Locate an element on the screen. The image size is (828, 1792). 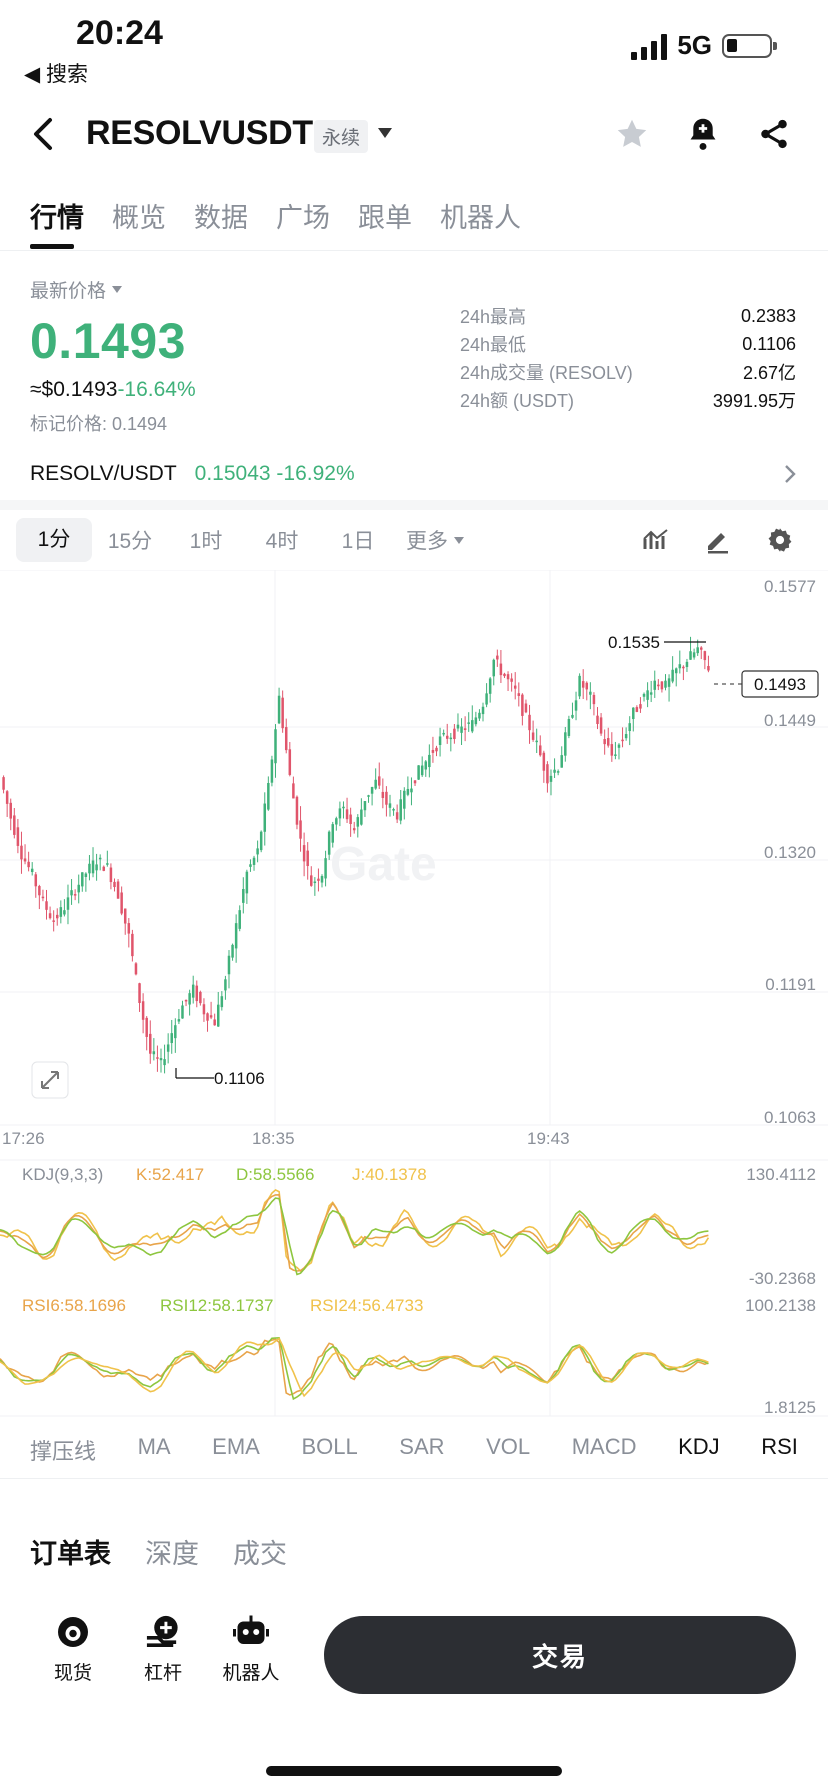
interval-15m: 15分 is located at coordinates (130, 541).